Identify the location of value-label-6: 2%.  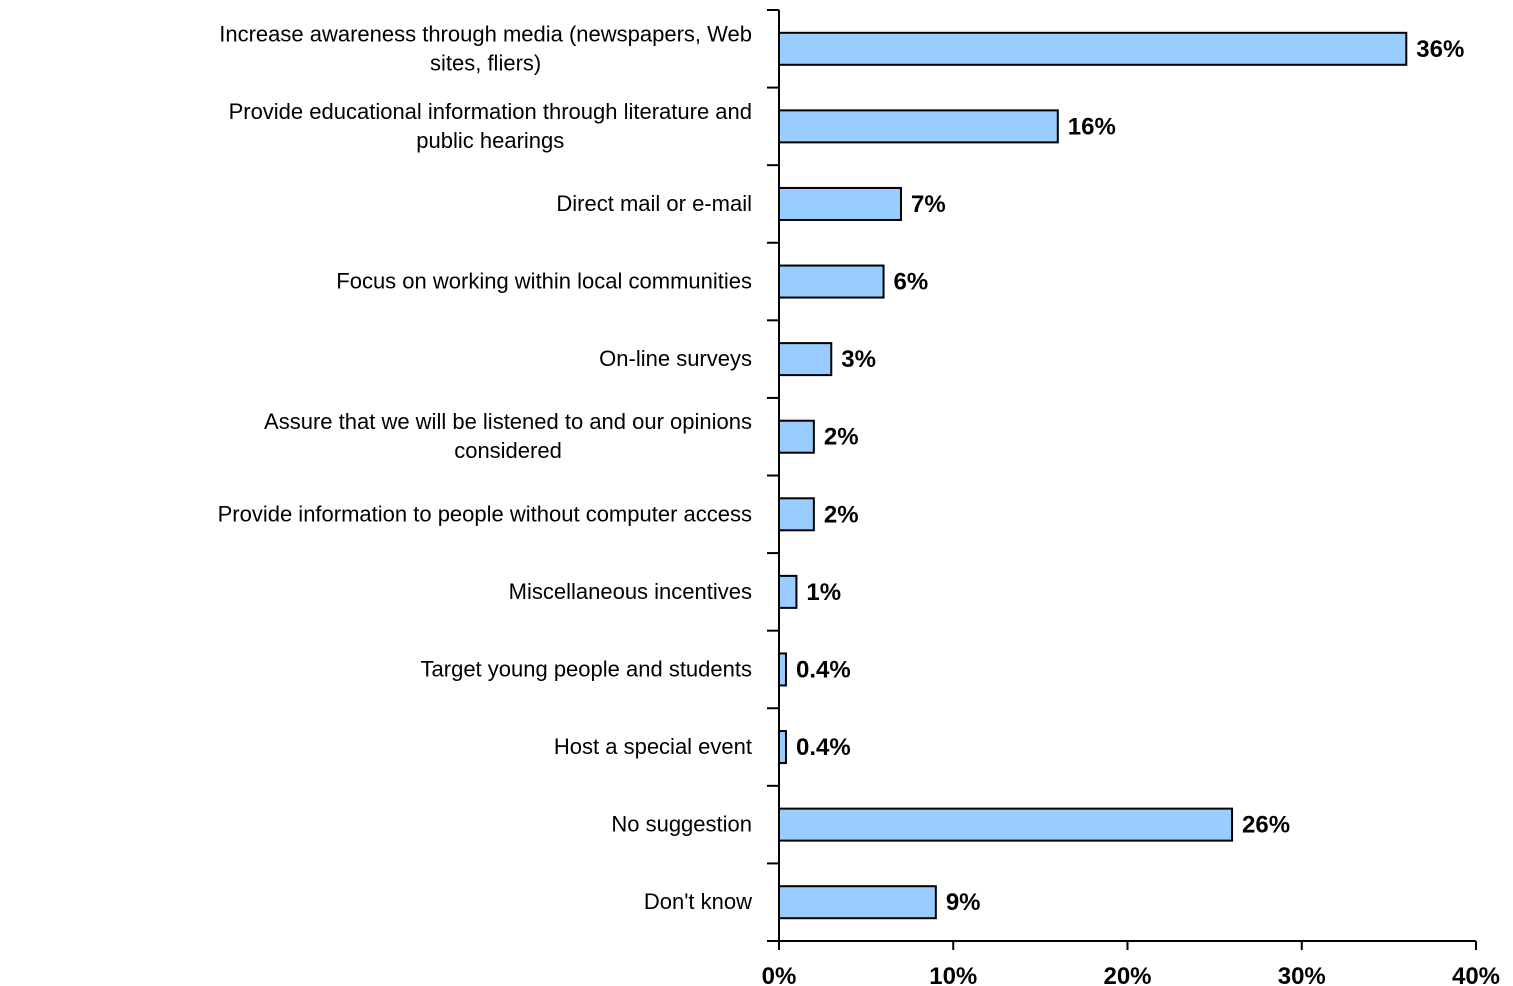
(841, 514).